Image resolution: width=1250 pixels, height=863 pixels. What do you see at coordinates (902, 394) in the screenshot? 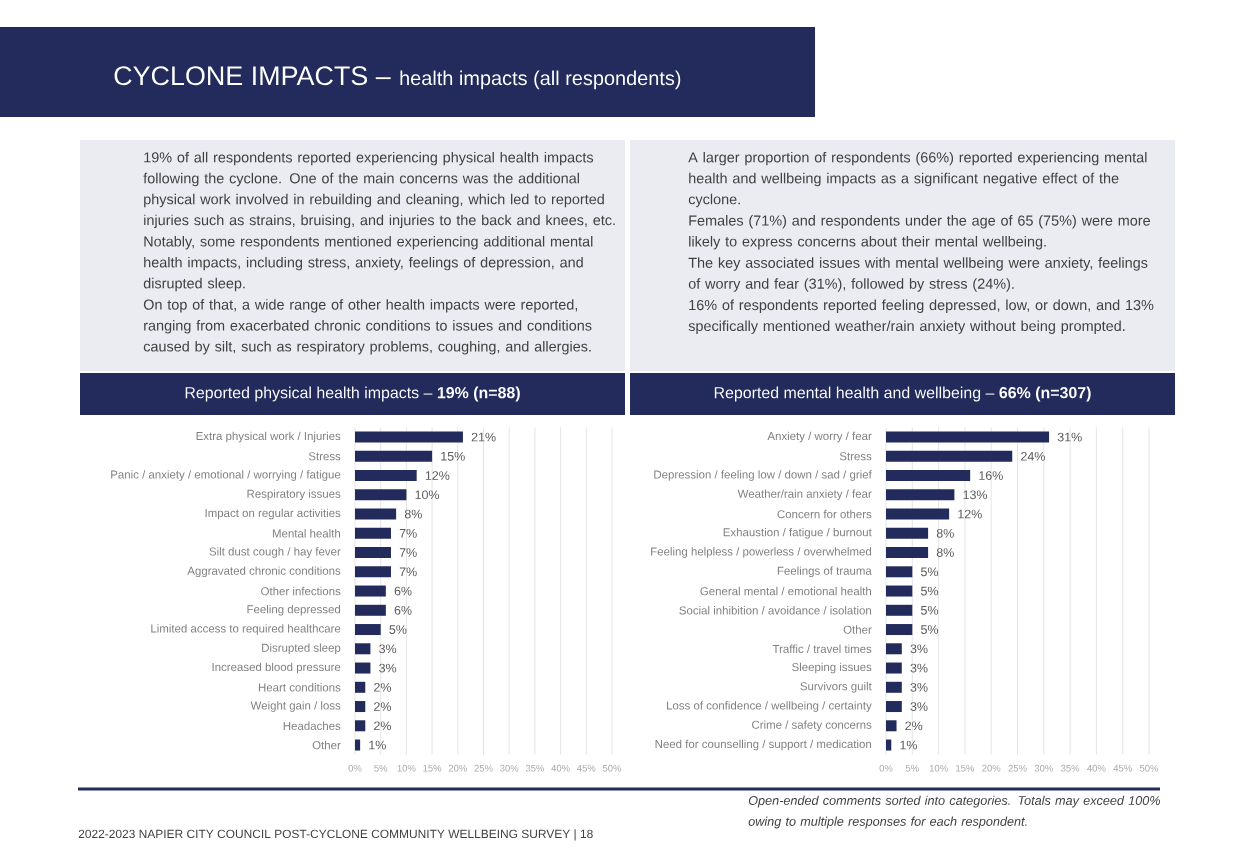
I see `chart-title: Reported mental health and wellbeing – 66% (n=307)` at bounding box center [902, 394].